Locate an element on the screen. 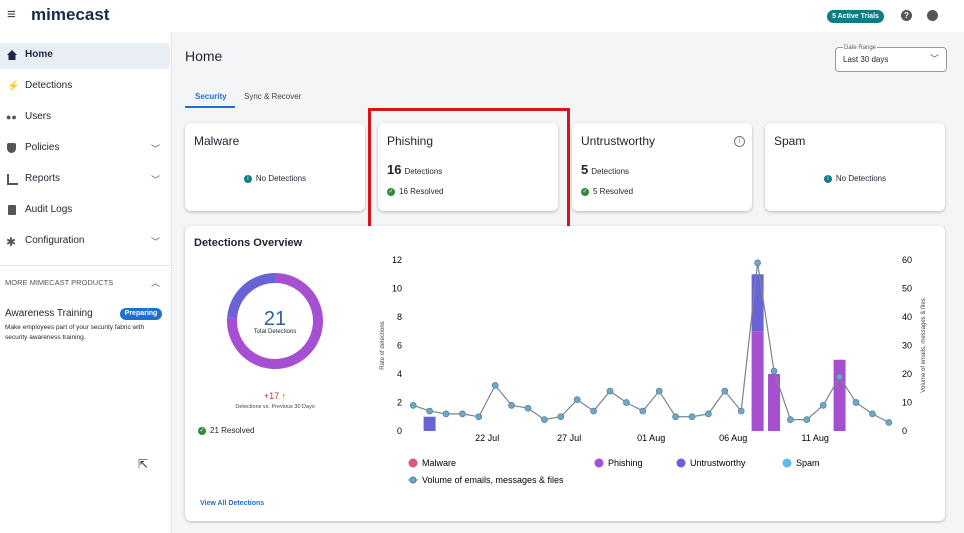 The image size is (964, 533). product-badge: Preparing is located at coordinates (141, 314).